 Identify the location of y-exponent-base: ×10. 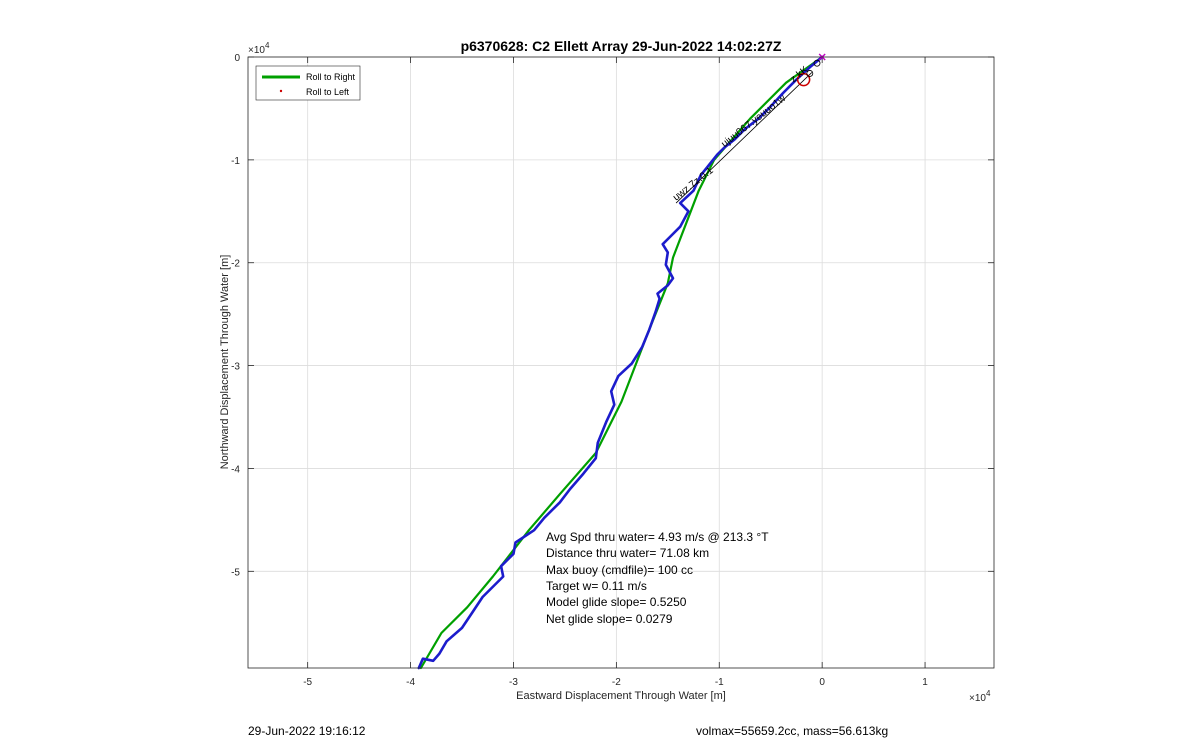
(256, 50).